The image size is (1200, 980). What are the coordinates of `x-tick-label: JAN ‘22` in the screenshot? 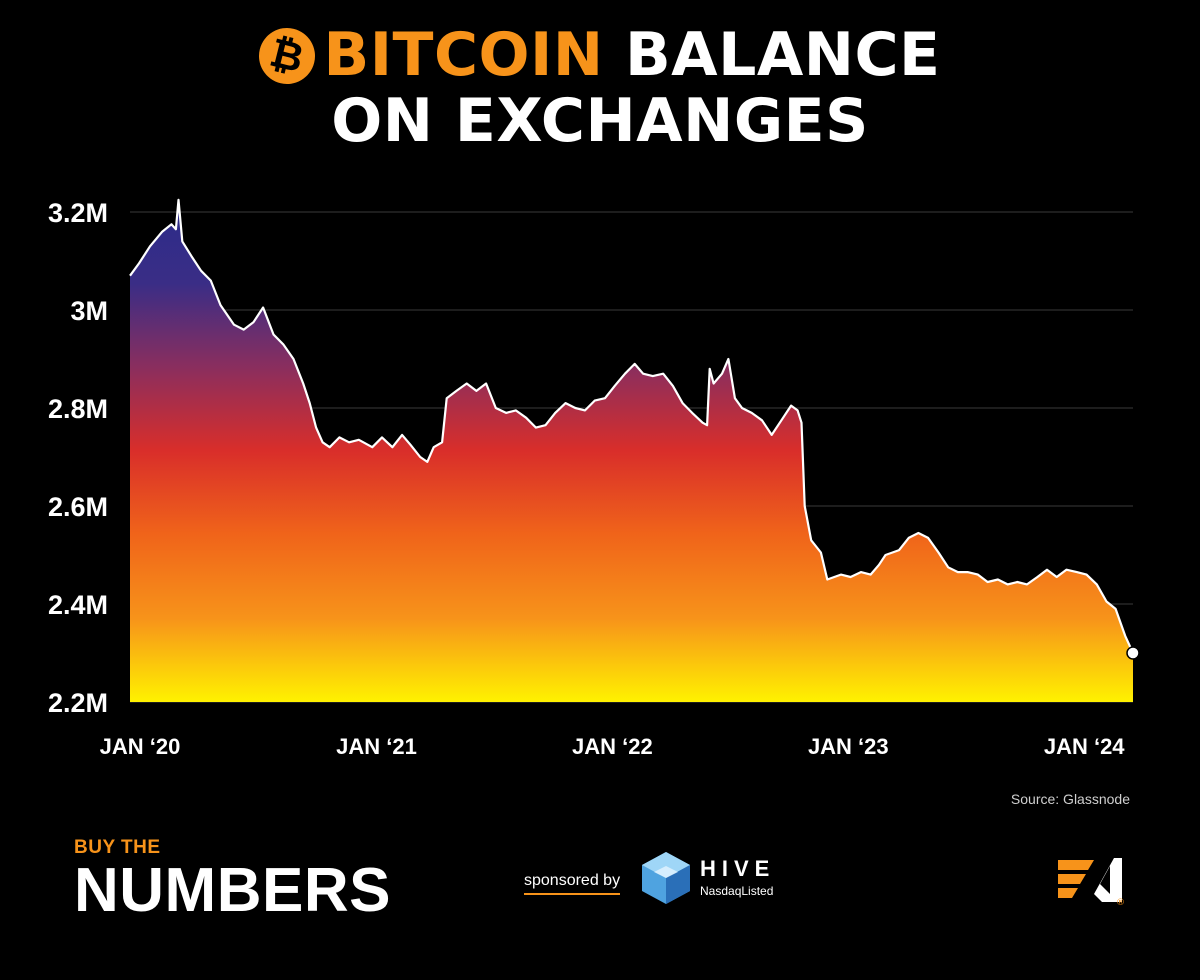 It's located at (612, 746).